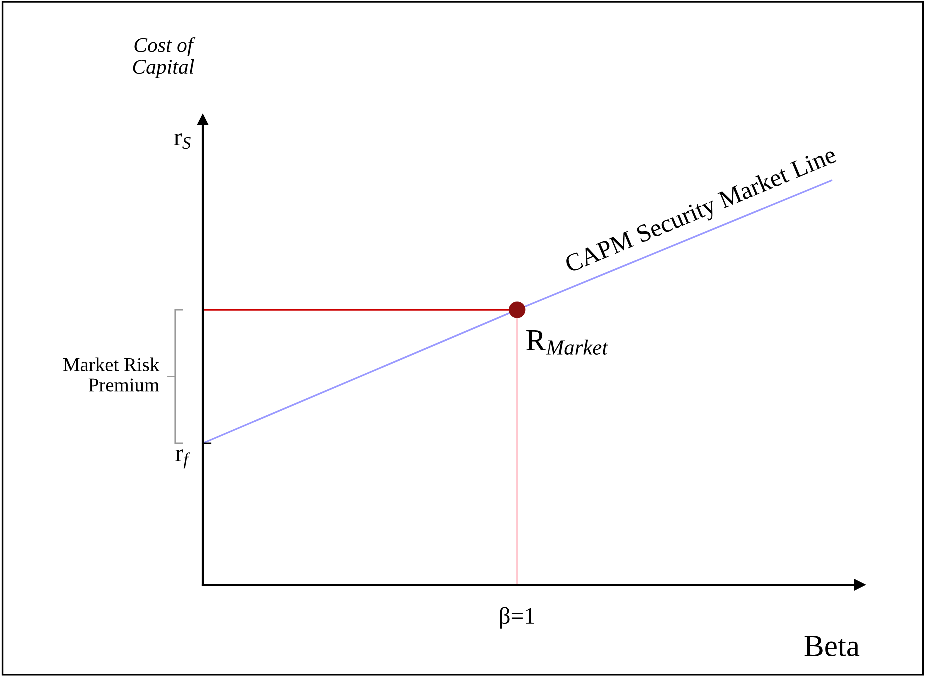 This screenshot has height=677, width=926. What do you see at coordinates (183, 459) in the screenshot?
I see `text: r$_{f}$` at bounding box center [183, 459].